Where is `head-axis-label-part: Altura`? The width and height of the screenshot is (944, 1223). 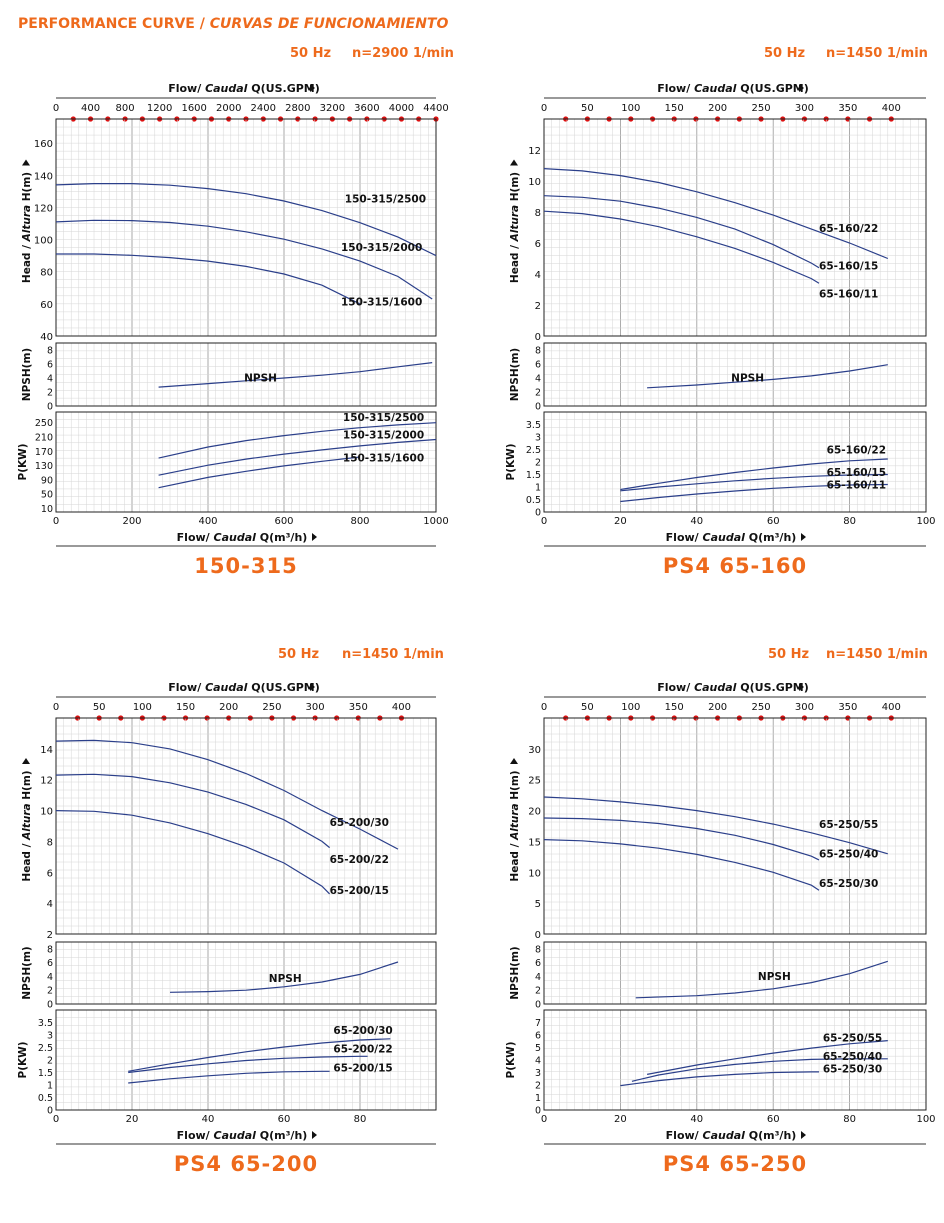
head-axis-label-part: Altura is located at coordinates (515, 821).